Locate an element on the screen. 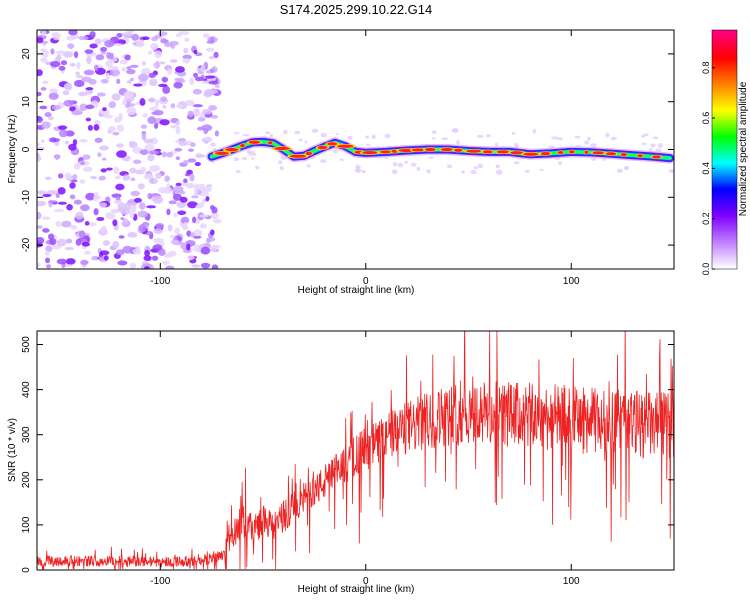 The image size is (750, 600). colorbar-ticks: 0.0 0.2 0.4 0.6 0.8 is located at coordinates (708, 168).